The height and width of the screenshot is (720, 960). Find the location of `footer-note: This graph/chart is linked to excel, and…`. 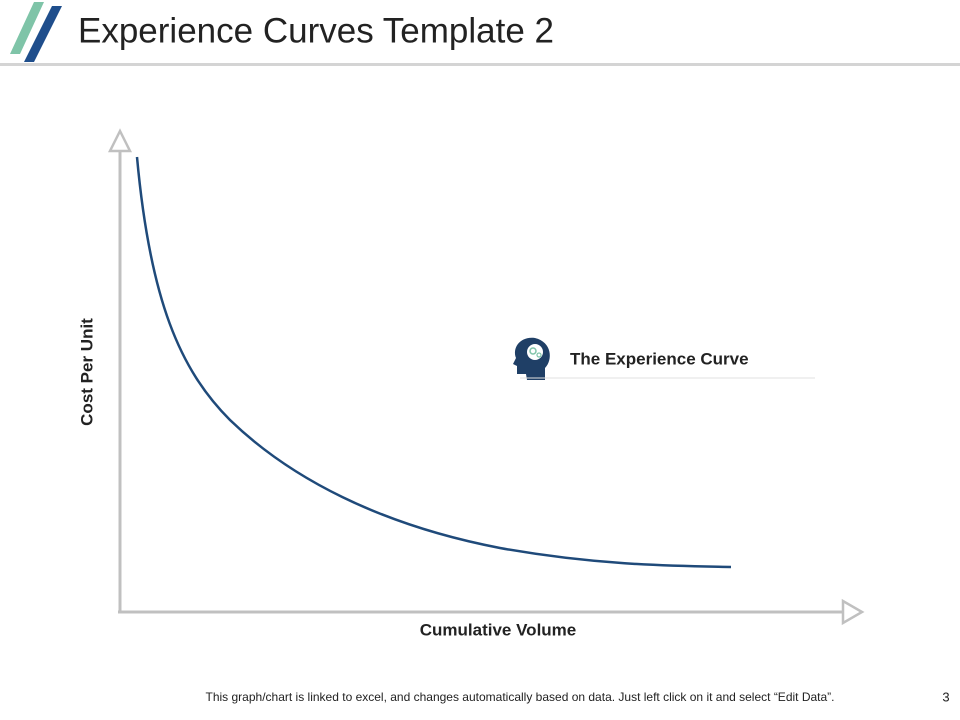

footer-note: This graph/chart is linked to excel, and… is located at coordinates (520, 697).